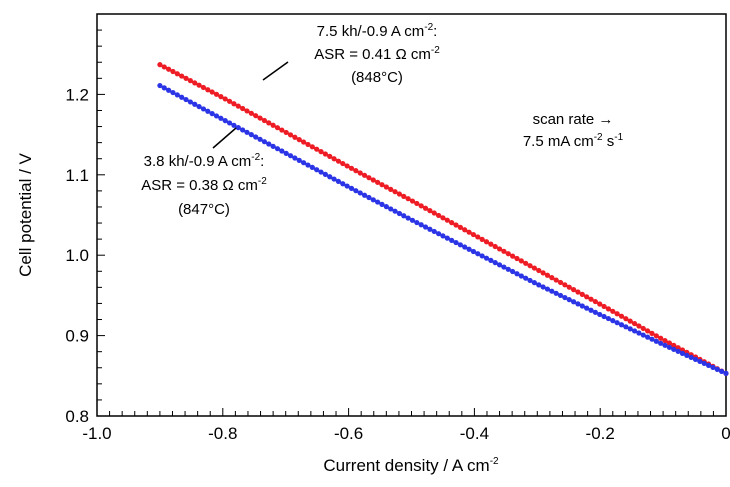 The image size is (730, 487). I want to click on annotation-red-leader, so click(275, 71).